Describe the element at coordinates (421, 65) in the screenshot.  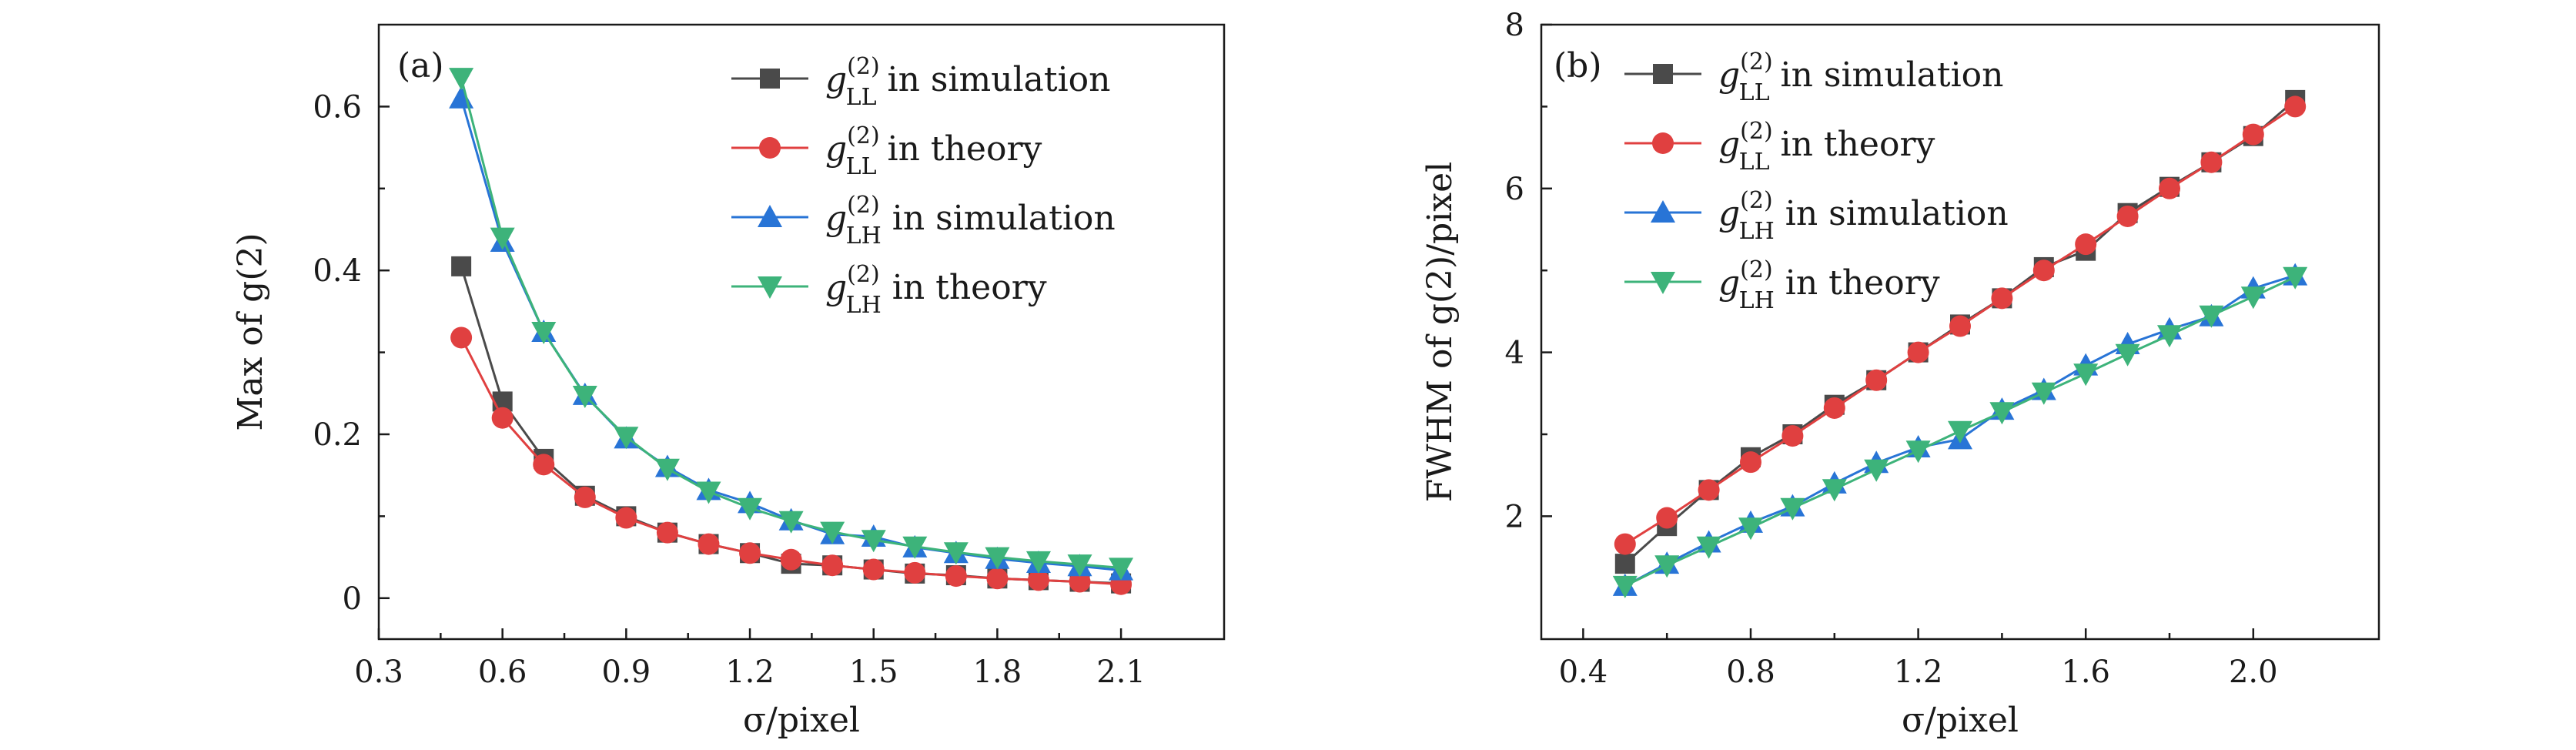
I see `panel-a-label: (a)` at that location.